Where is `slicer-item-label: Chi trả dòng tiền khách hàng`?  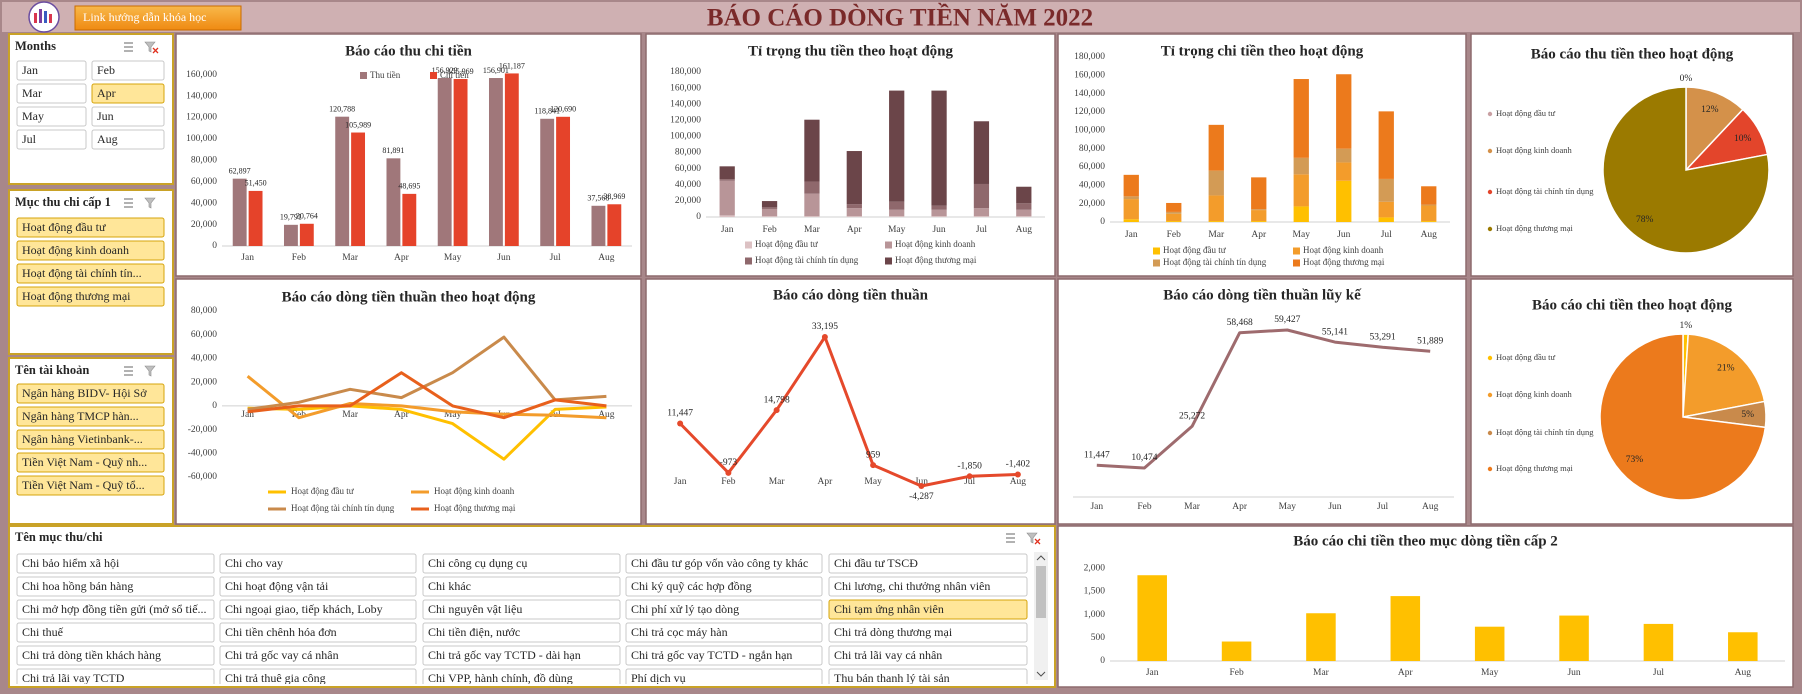
slicer-item-label: Chi trả dòng tiền khách hàng is located at coordinates (91, 655).